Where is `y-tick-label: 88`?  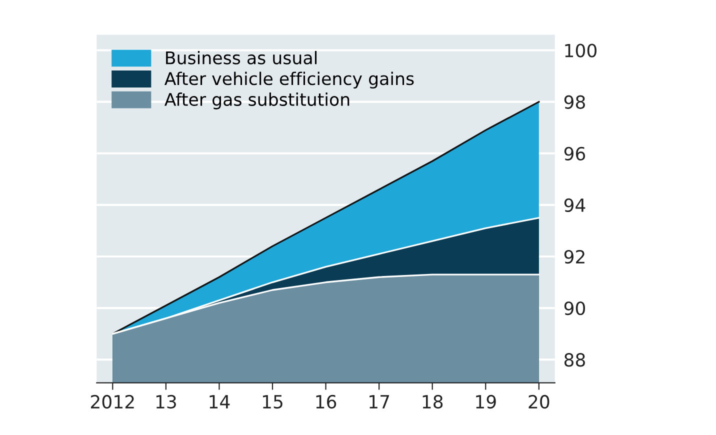 y-tick-label: 88 is located at coordinates (574, 360).